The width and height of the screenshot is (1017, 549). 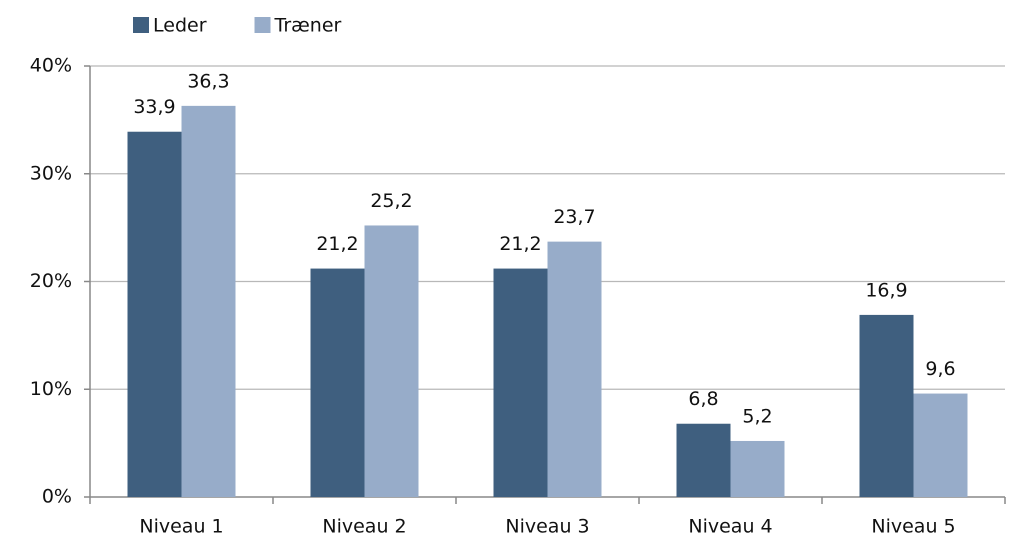 I want to click on value-label: 6,8, so click(x=703, y=399).